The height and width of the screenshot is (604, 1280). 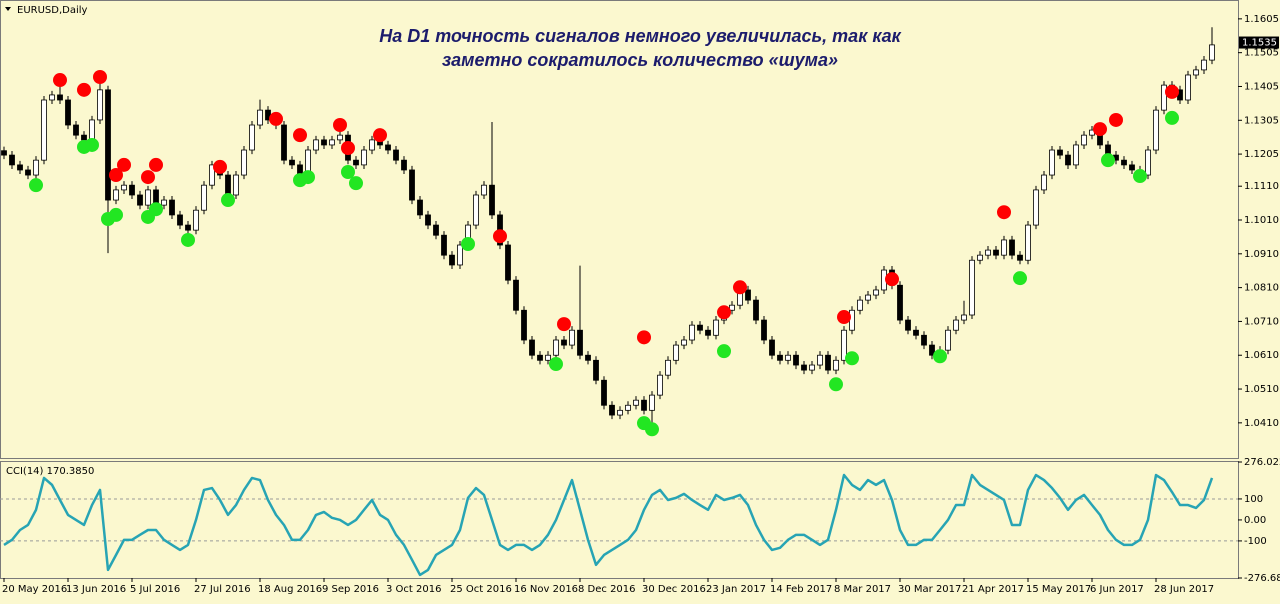 What do you see at coordinates (640, 60) in the screenshot?
I see `annotation: заметно сократилось количество «шума»` at bounding box center [640, 60].